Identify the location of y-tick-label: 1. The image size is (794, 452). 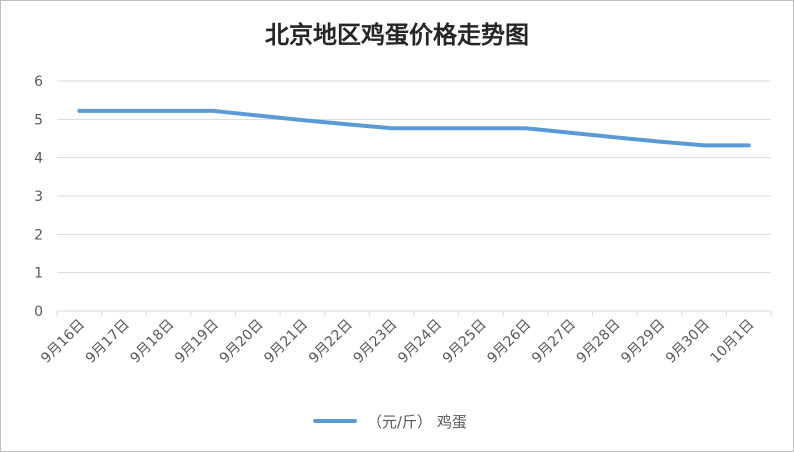
(38, 274).